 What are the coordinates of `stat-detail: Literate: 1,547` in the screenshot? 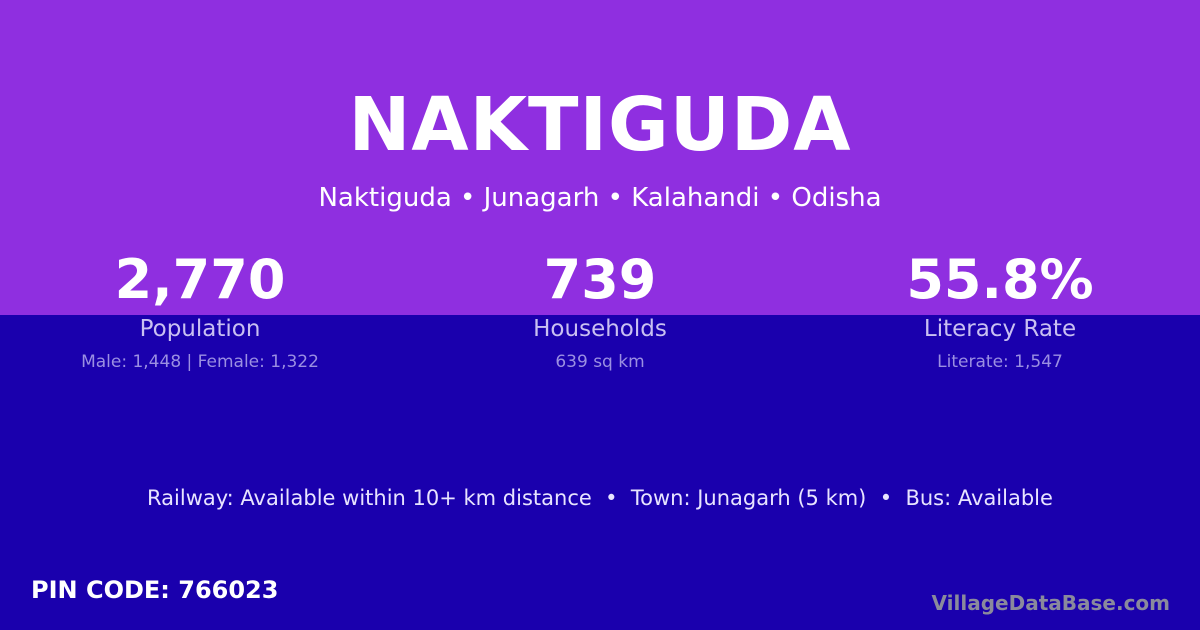 It's located at (1000, 362).